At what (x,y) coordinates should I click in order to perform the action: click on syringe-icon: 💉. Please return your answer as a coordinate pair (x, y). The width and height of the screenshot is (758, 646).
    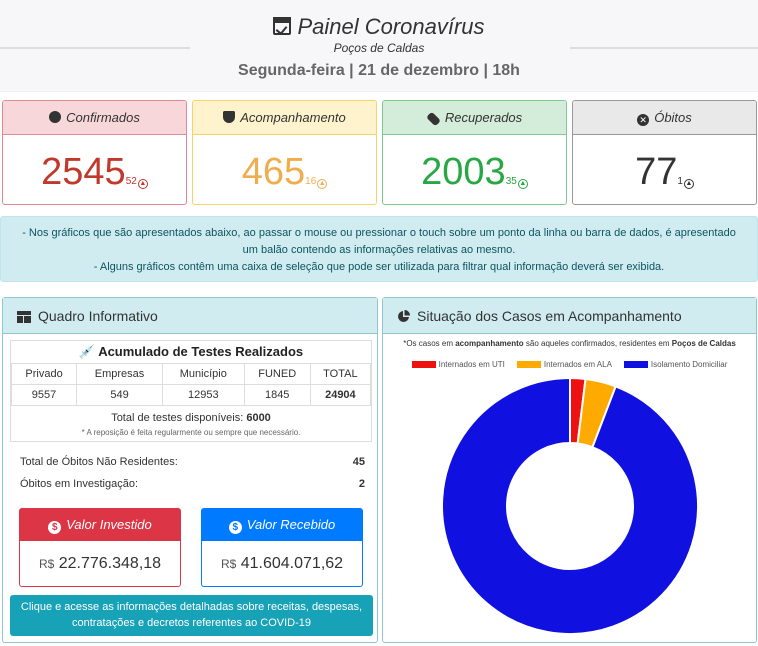
    Looking at the image, I should click on (87, 351).